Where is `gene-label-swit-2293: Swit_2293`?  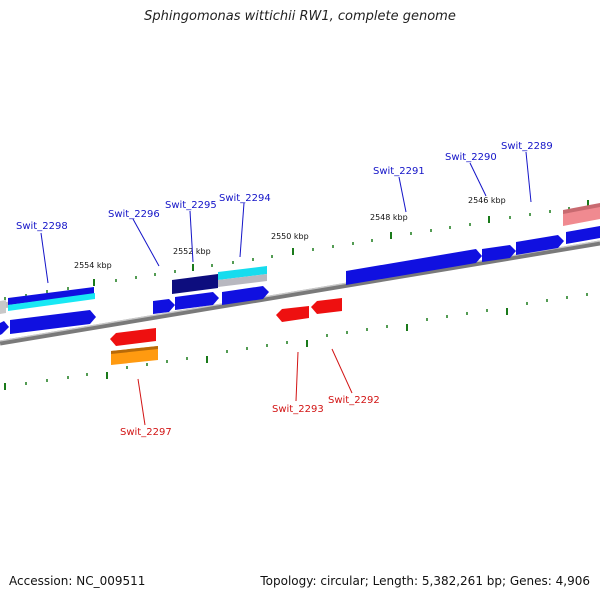 gene-label-swit-2293: Swit_2293 is located at coordinates (298, 409).